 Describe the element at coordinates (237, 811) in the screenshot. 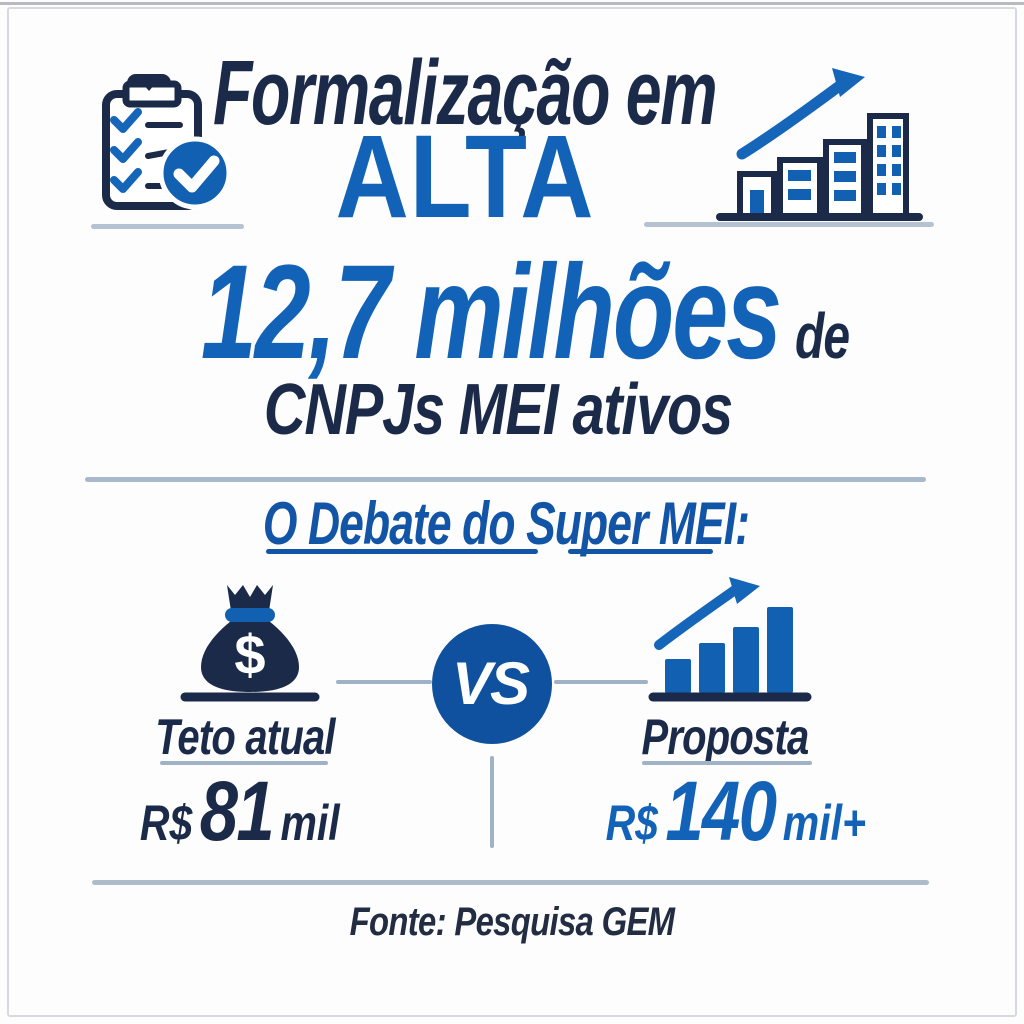

I see `amount-left: 81` at that location.